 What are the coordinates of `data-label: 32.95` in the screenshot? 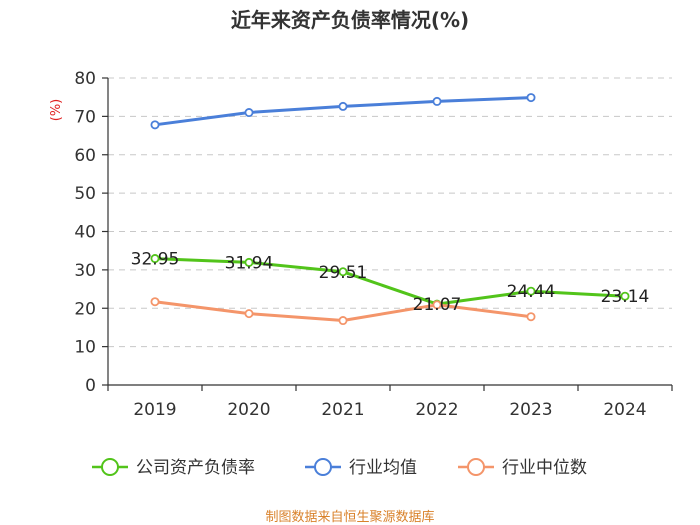 It's located at (155, 260).